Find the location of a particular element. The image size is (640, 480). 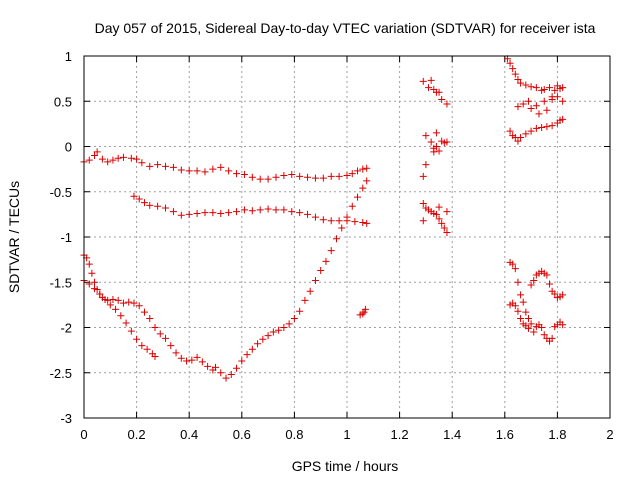

y-tick-label: -1 is located at coordinates (66, 237).